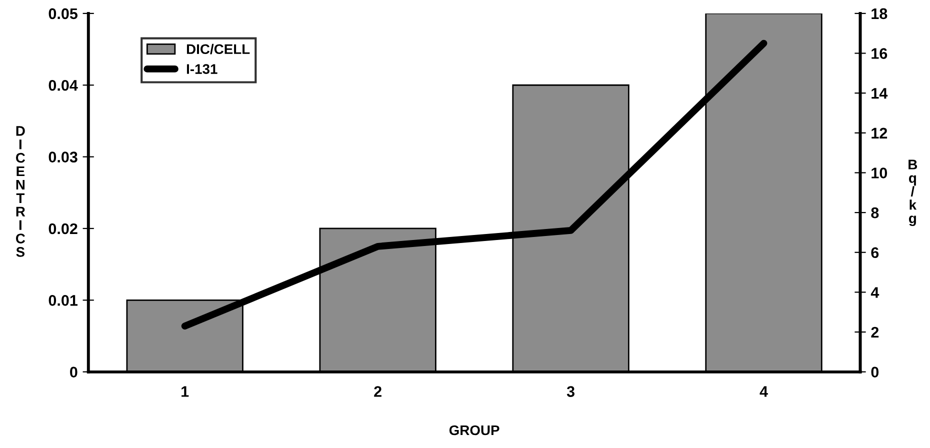 The height and width of the screenshot is (448, 930). I want to click on y2-tick-label: 4, so click(875, 292).